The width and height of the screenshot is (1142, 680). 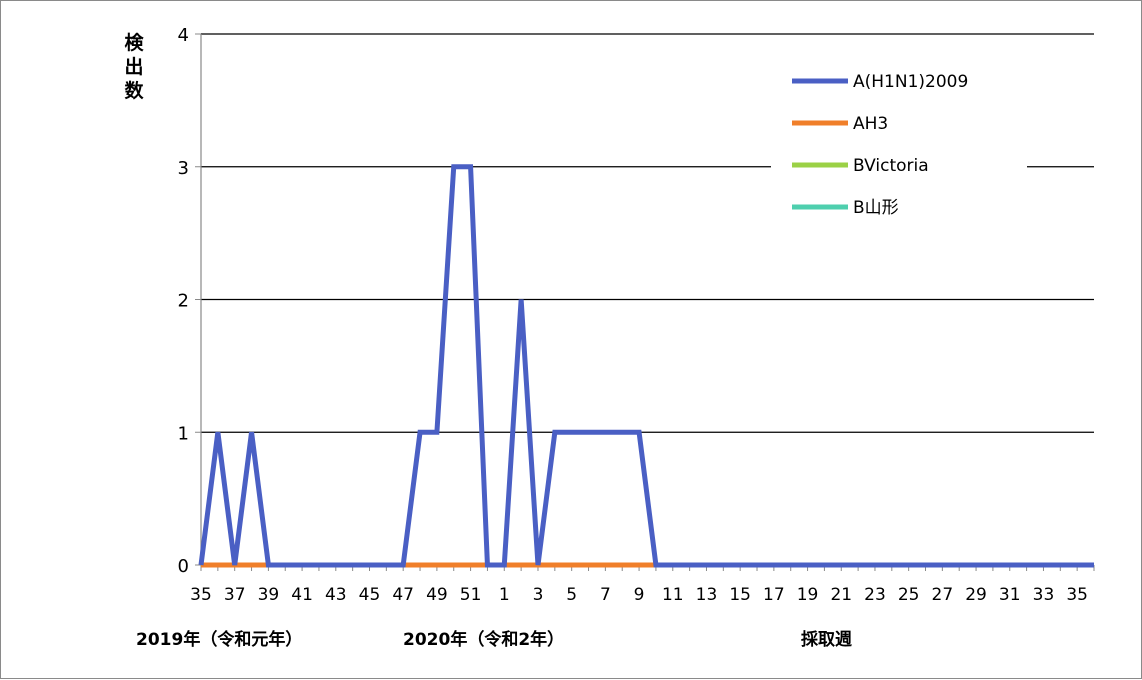 I want to click on x-tick-label-12: 47, so click(x=403, y=595).